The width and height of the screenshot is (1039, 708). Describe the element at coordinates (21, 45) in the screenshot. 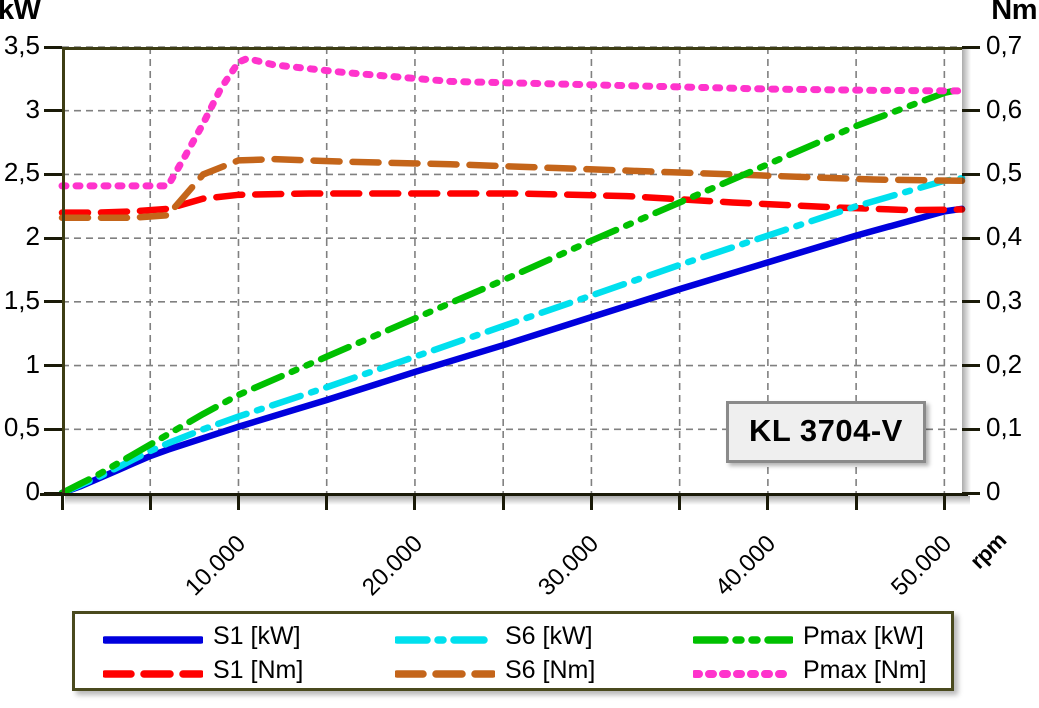

I see `y-axis-left-tick-label: 3,5` at that location.